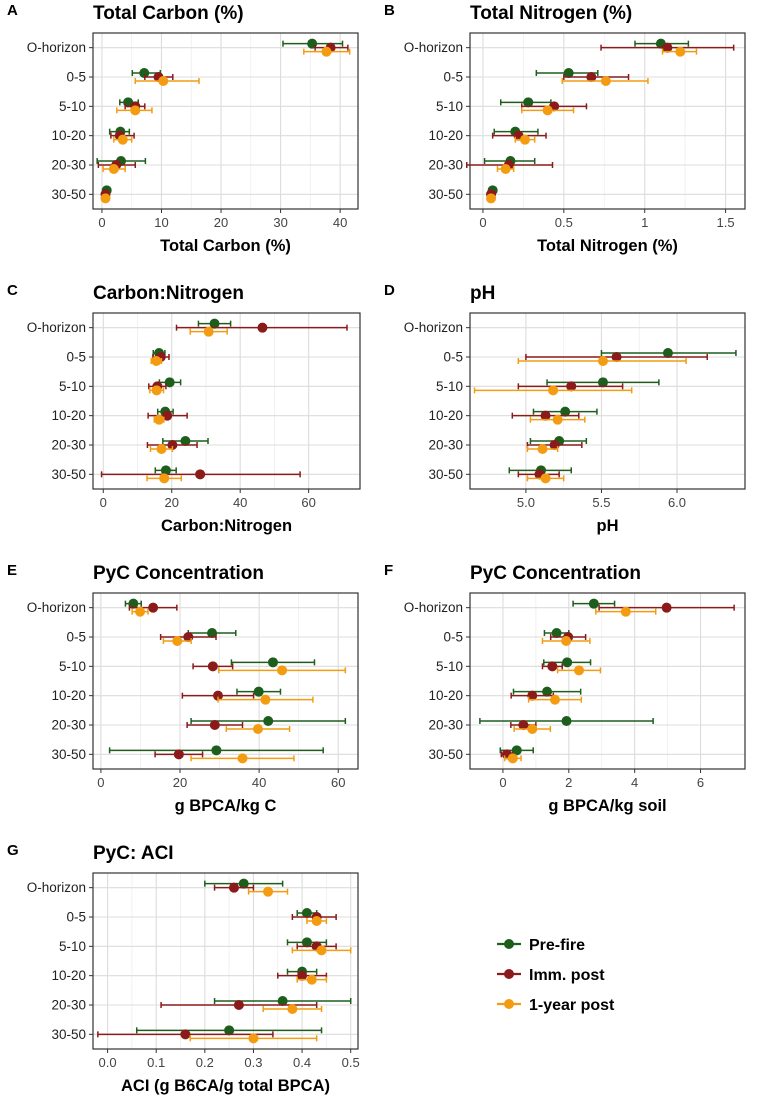  What do you see at coordinates (634, 782) in the screenshot?
I see `x-tick-label: 4` at bounding box center [634, 782].